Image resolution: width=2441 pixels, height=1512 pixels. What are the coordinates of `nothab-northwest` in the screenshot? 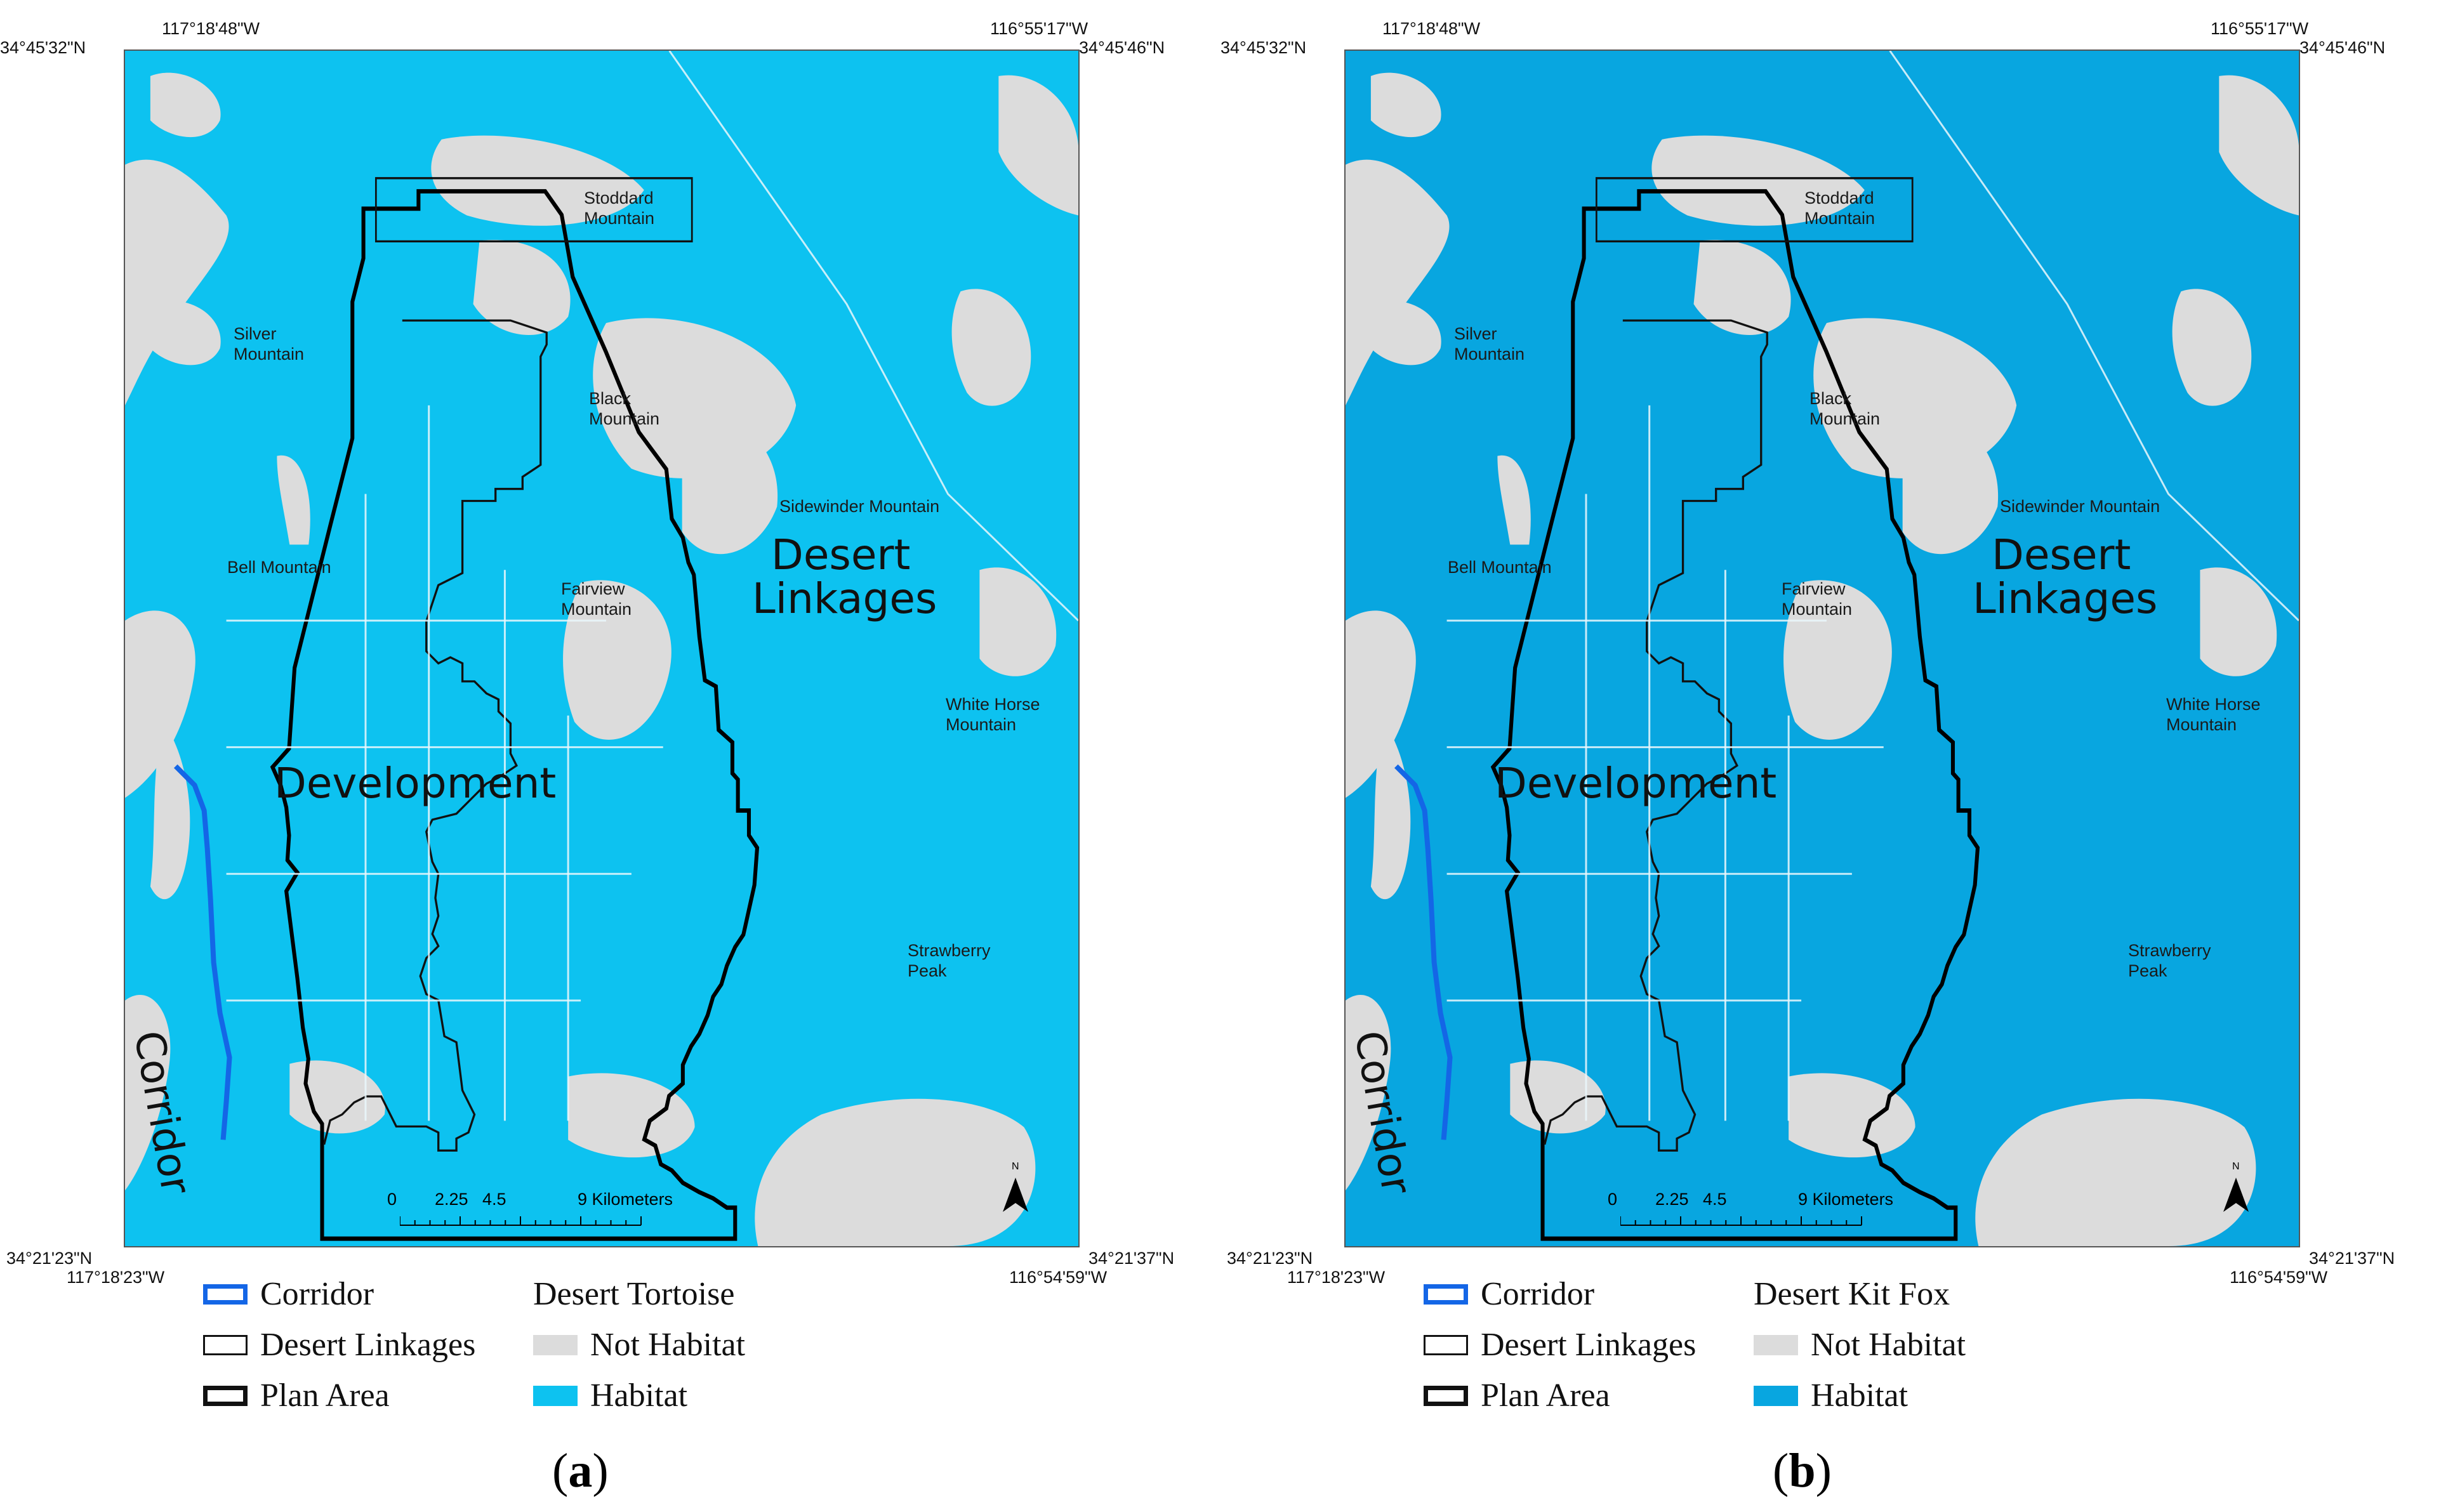 It's located at (1405, 105).